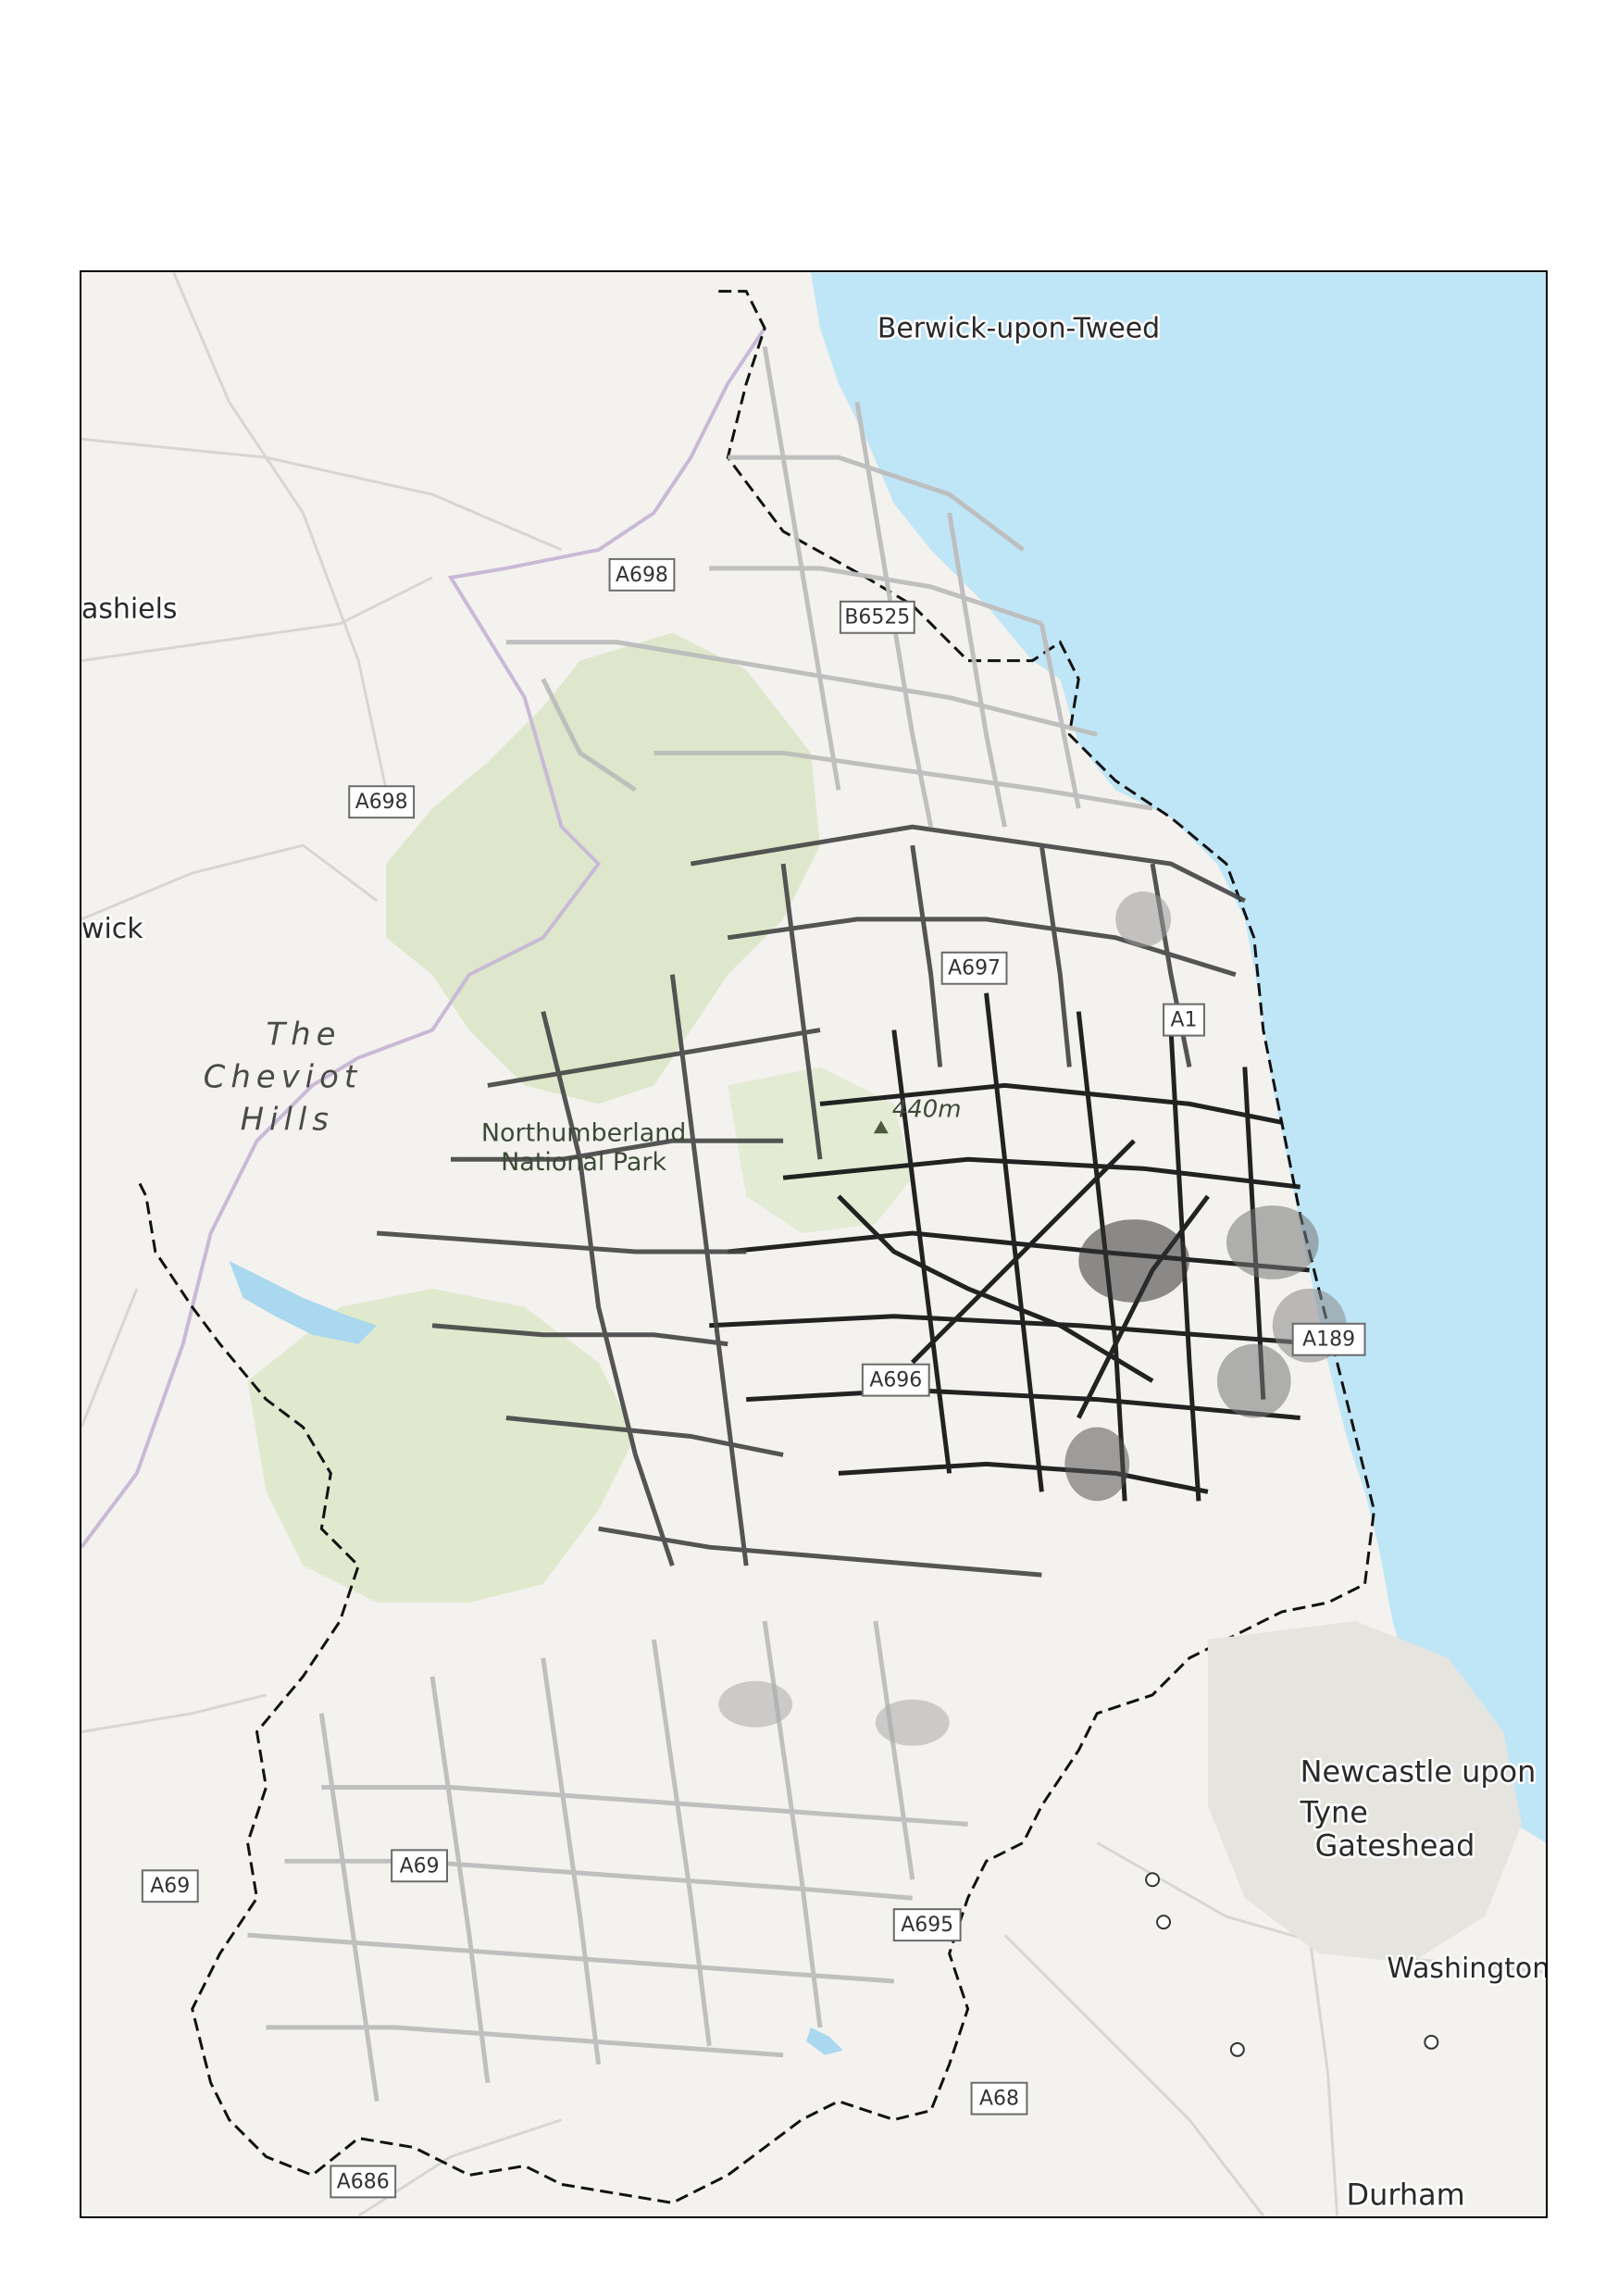 The width and height of the screenshot is (1618, 2296). I want to click on road-shield-b6525: B6525, so click(877, 617).